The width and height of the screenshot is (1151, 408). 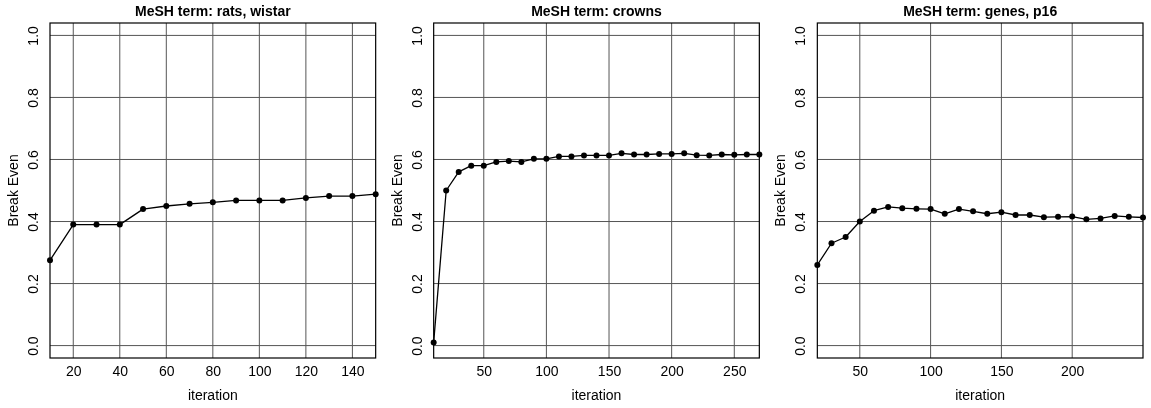 I want to click on chart-title: MeSH term: rats, wistar, so click(x=213, y=11).